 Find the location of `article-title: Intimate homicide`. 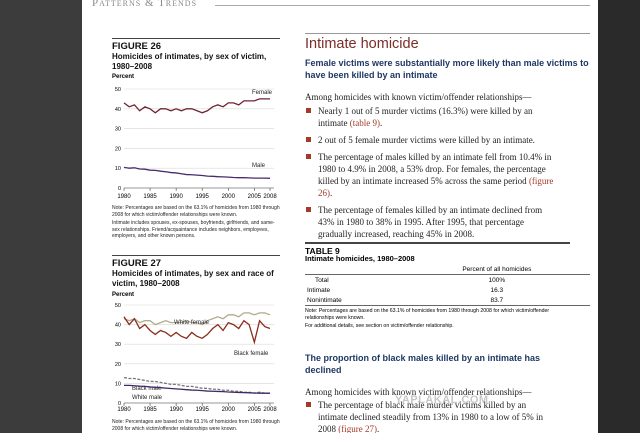

article-title: Intimate homicide is located at coordinates (447, 42).